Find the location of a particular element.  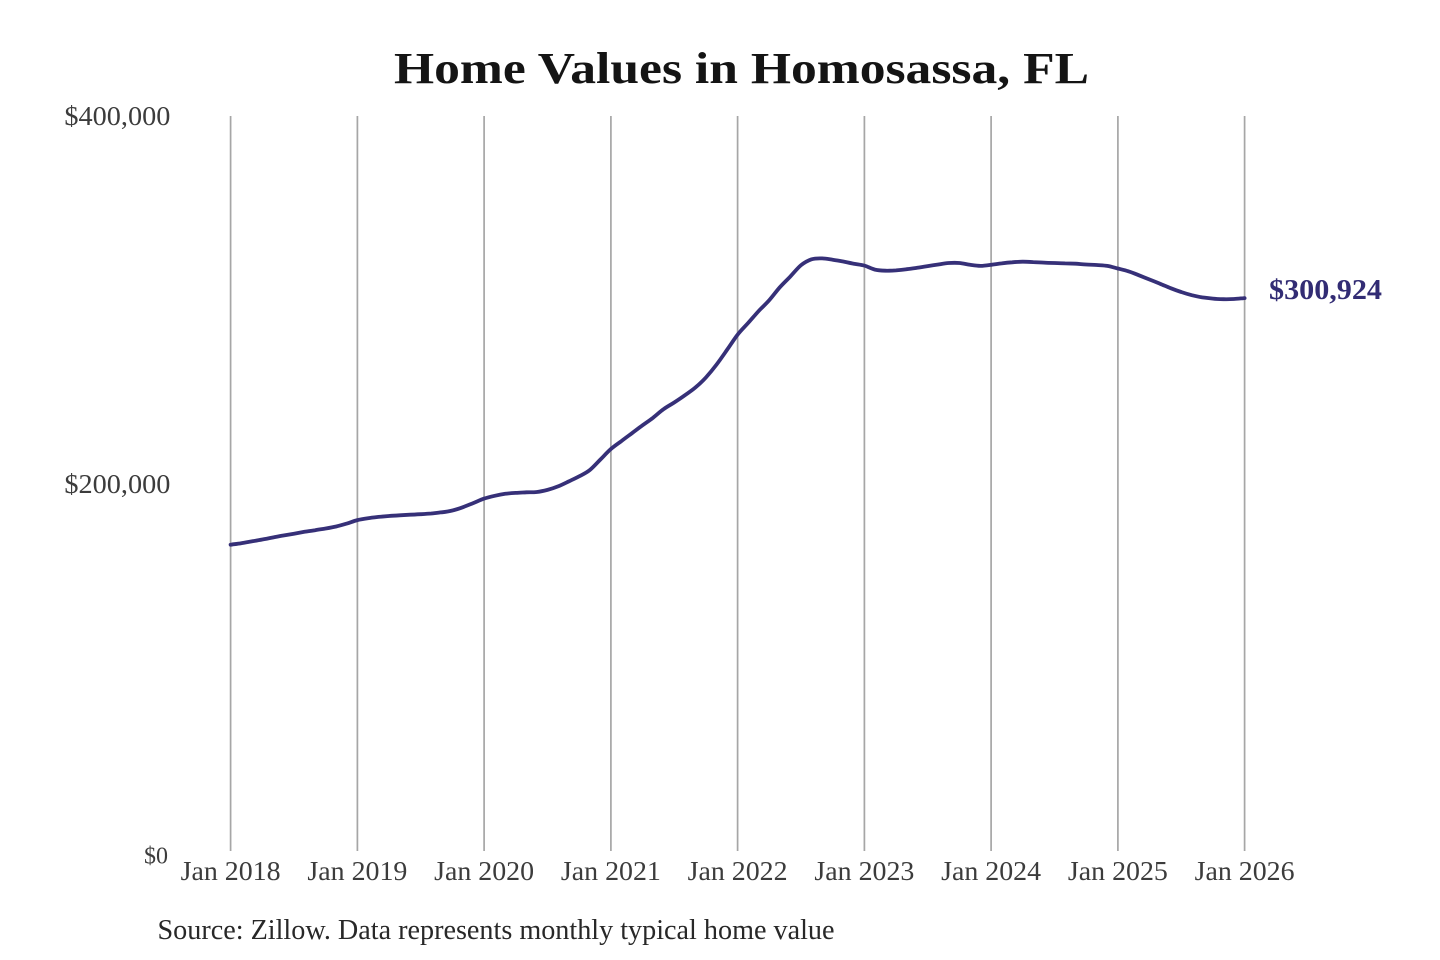

svg-text: $400,000 is located at coordinates (117, 116).